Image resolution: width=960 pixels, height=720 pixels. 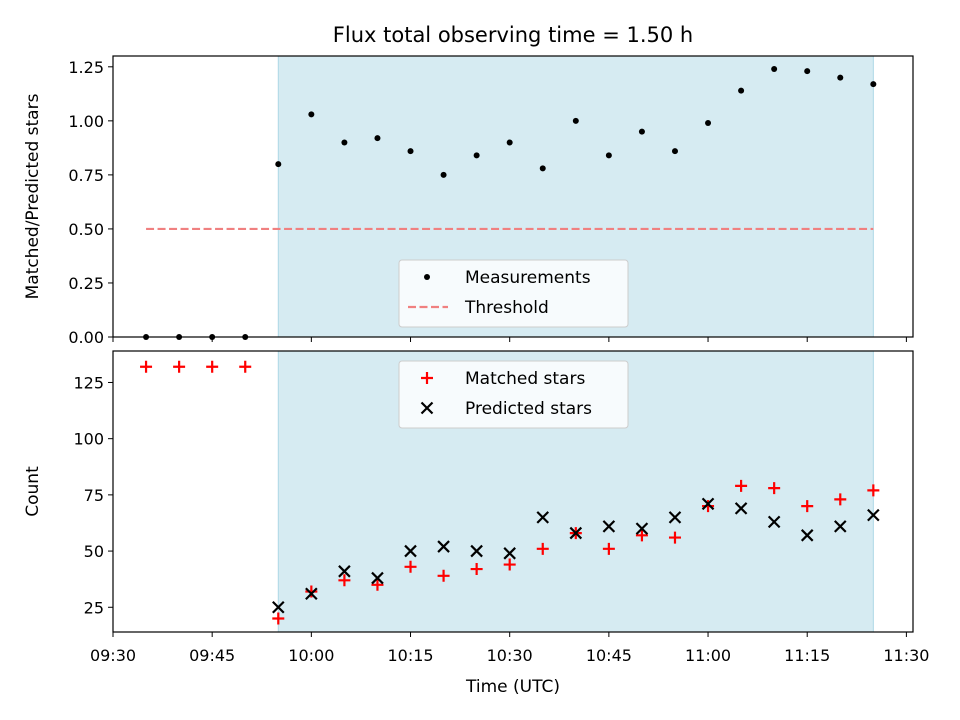 What do you see at coordinates (113, 655) in the screenshot?
I see `x-tick-label: 09:30` at bounding box center [113, 655].